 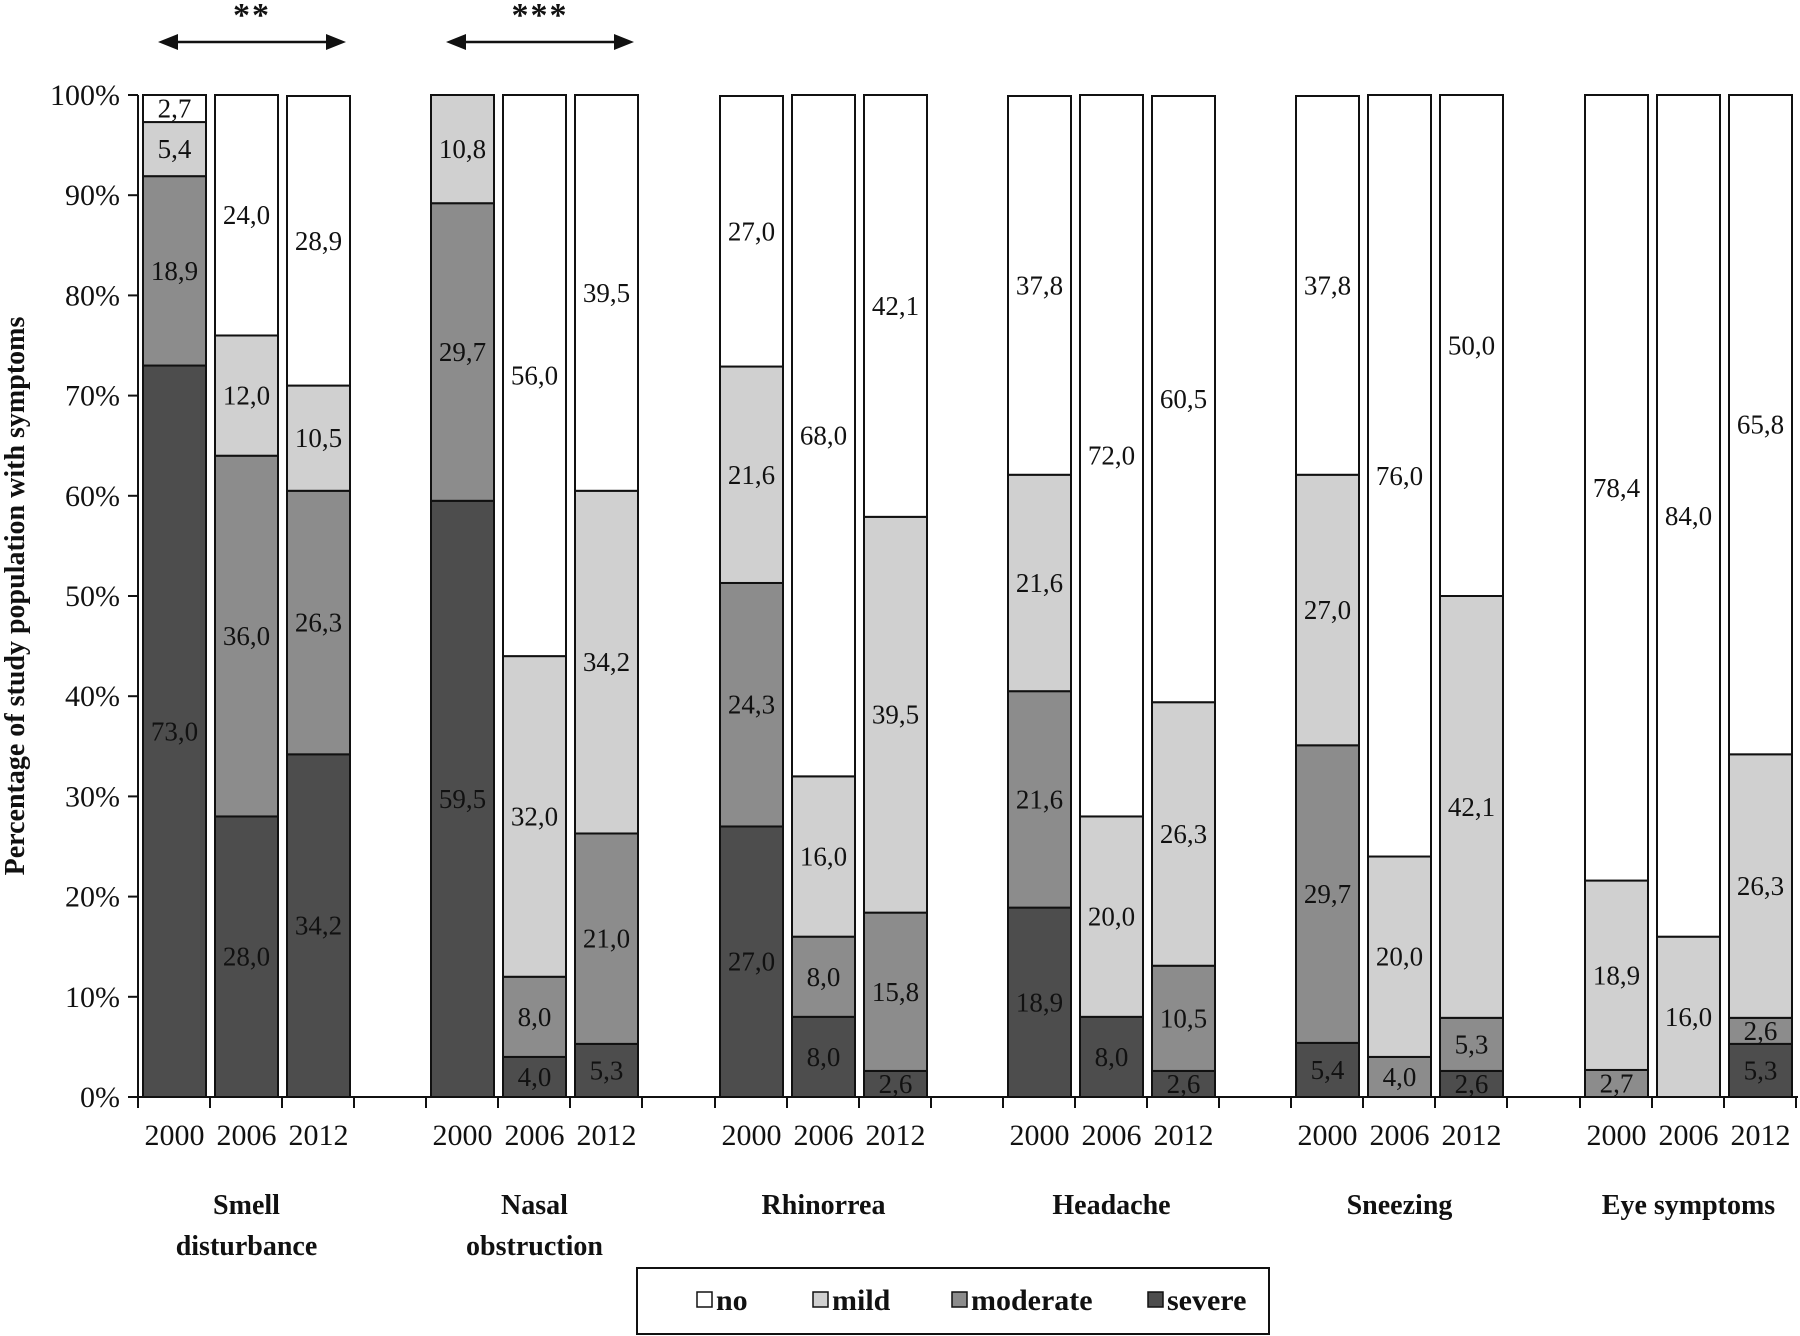 What do you see at coordinates (92, 997) in the screenshot?
I see `y-tick-label: 10%` at bounding box center [92, 997].